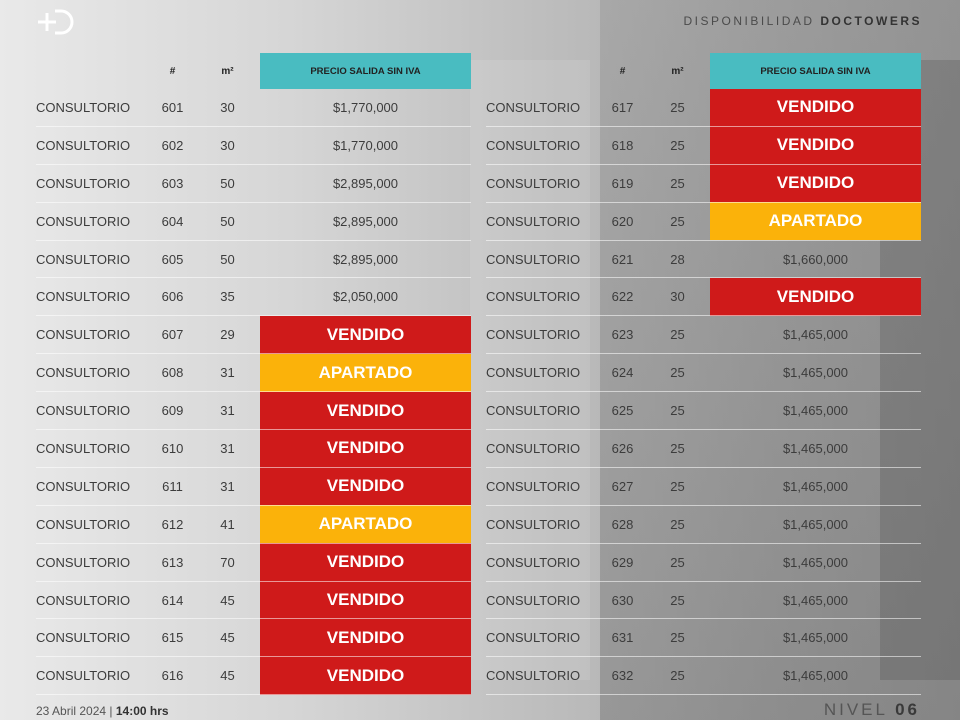  I want to click on table-row: CONSULTORIO 602 30 $1,770,000, so click(253, 145).